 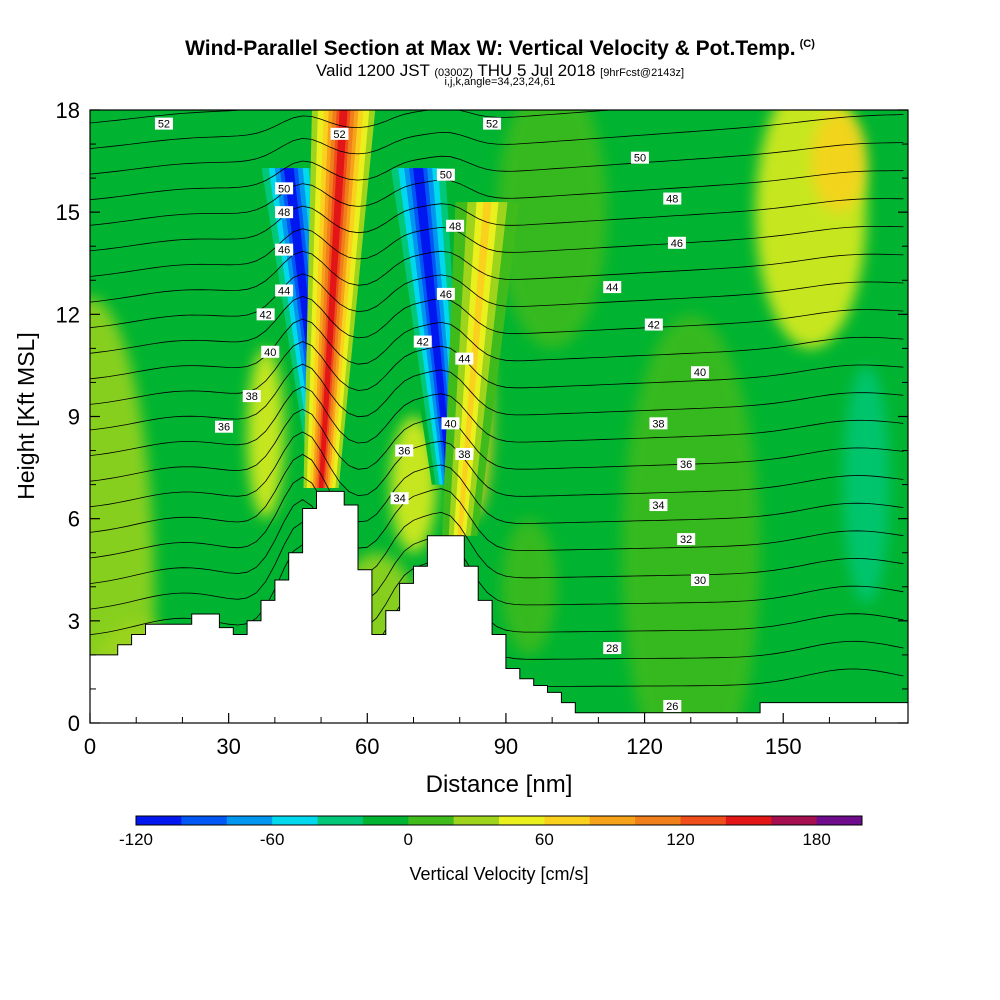 What do you see at coordinates (498, 874) in the screenshot?
I see `colorbar-label: Vertical Velocity [cm/s]` at bounding box center [498, 874].